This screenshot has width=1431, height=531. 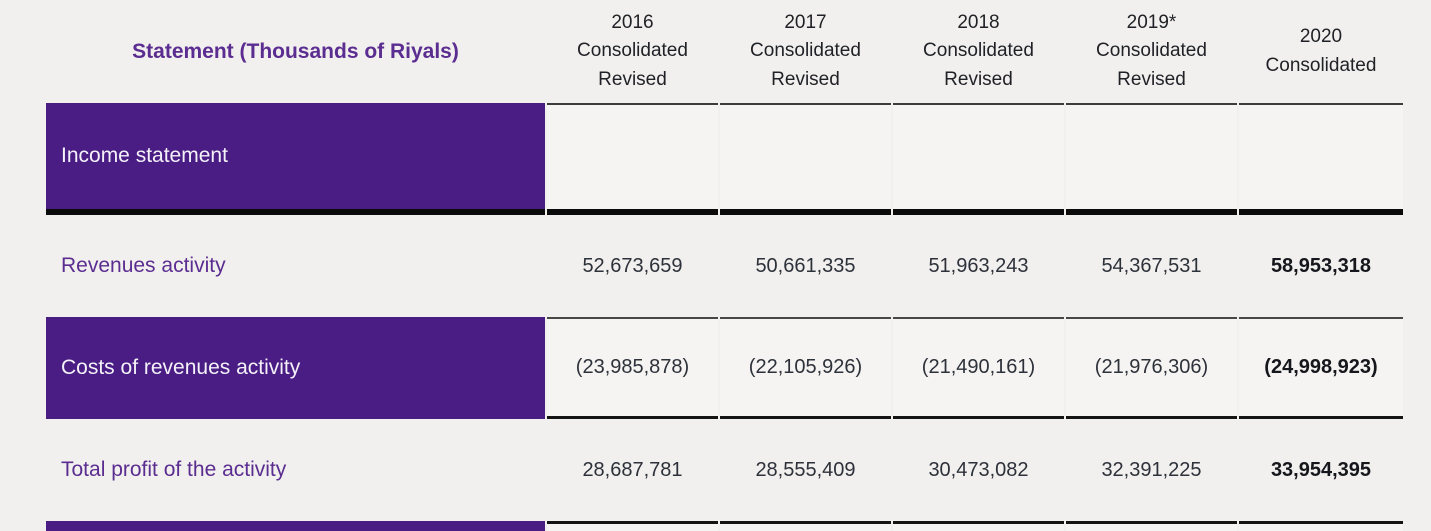 I want to click on cell-2017: 28,555,409, so click(x=805, y=469).